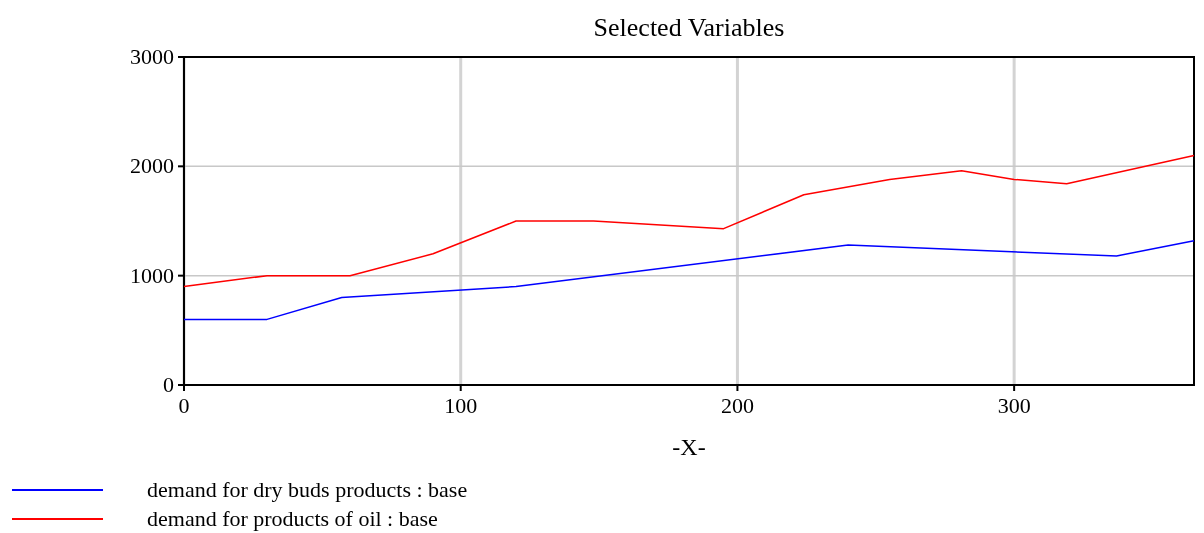  I want to click on legend-label: demand for products of oil : base, so click(292, 518).